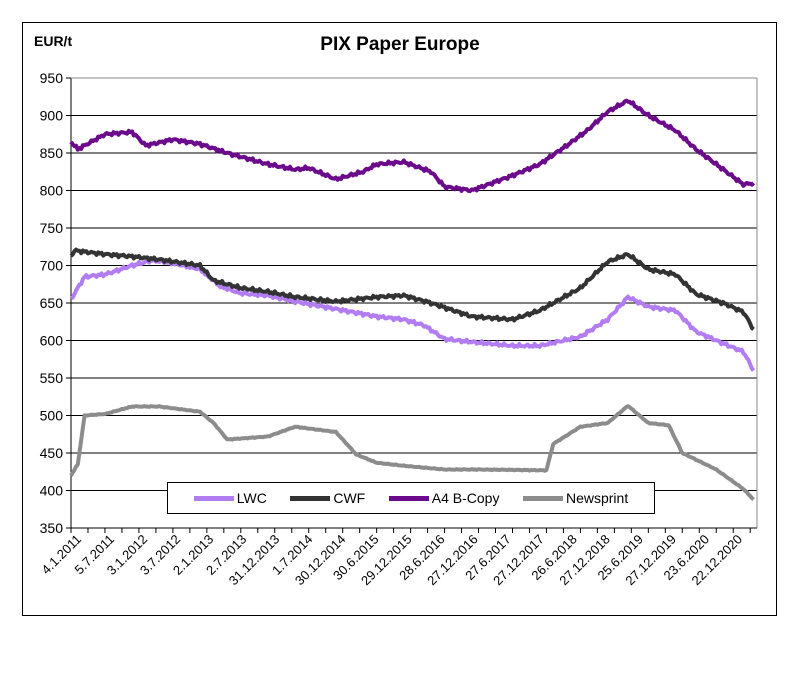 This screenshot has height=681, width=800. What do you see at coordinates (52, 78) in the screenshot?
I see `y-tick-label: 950` at bounding box center [52, 78].